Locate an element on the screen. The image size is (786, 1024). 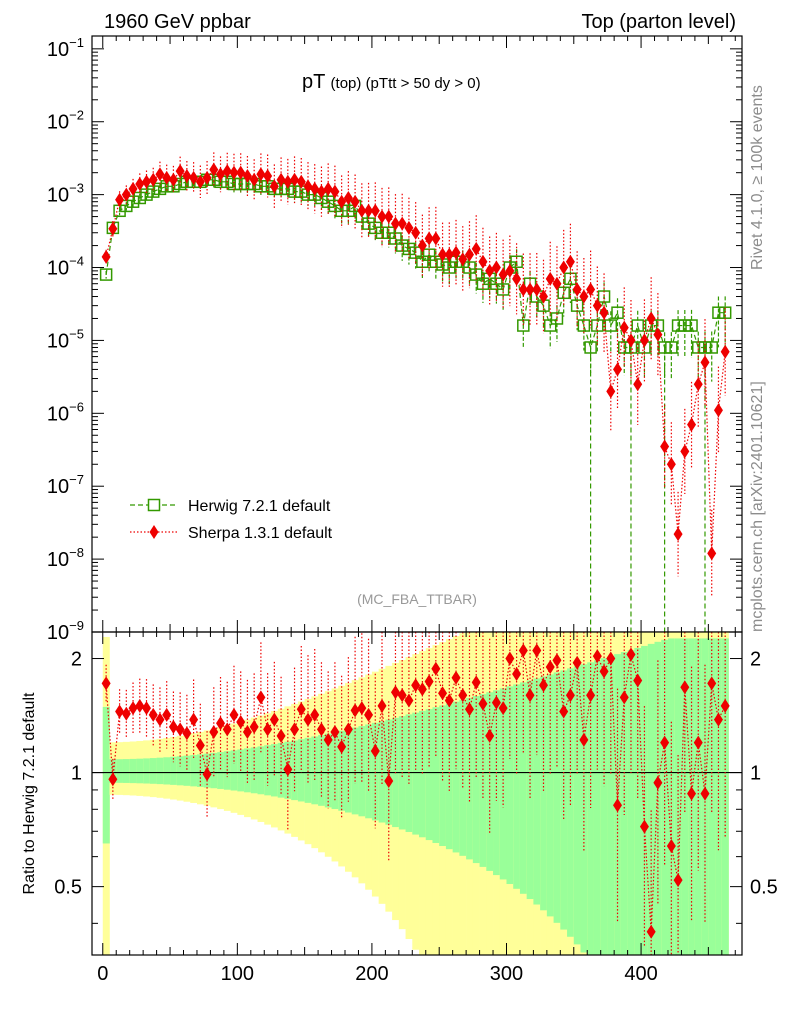
ratio-y-tick-label-right: 0.5 is located at coordinates (764, 888).